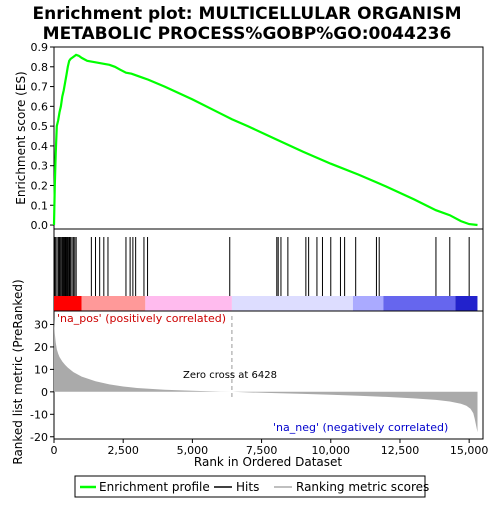  Describe the element at coordinates (400, 450) in the screenshot. I see `x-tick-label: 12,500` at that location.